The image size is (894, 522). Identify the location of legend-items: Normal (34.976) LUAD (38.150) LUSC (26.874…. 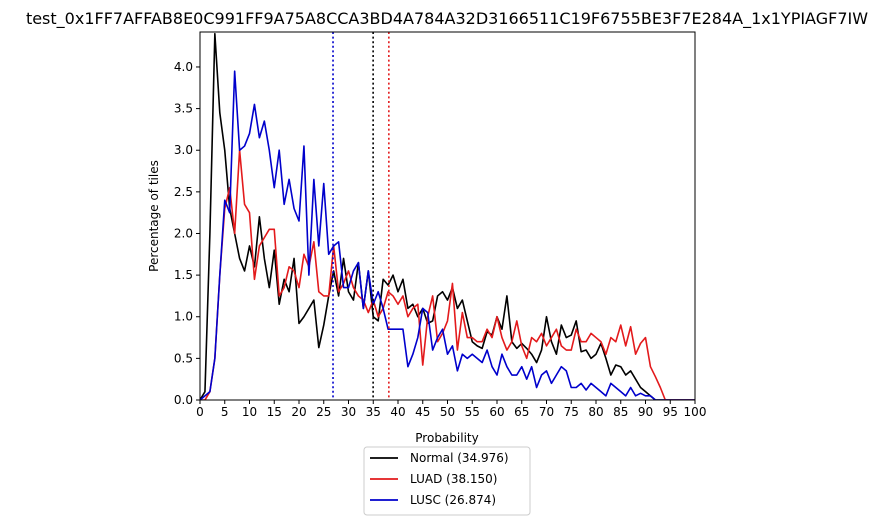
(439, 479).